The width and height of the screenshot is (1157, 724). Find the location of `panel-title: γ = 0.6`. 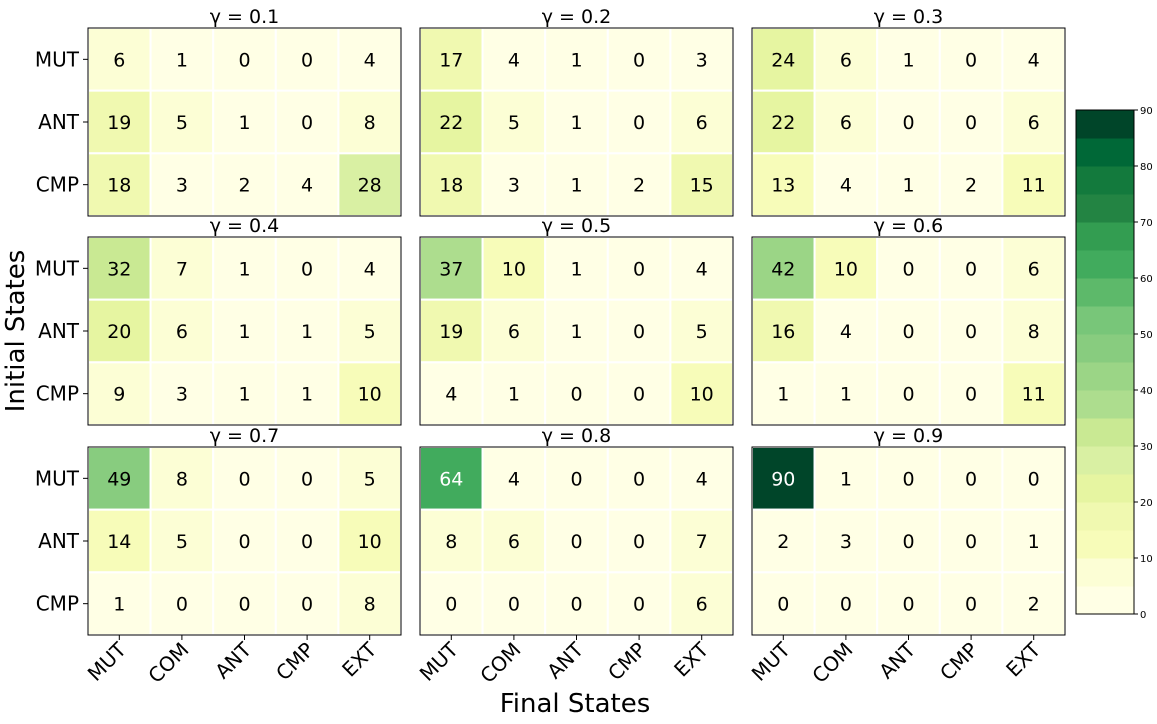

panel-title: γ = 0.6 is located at coordinates (908, 226).